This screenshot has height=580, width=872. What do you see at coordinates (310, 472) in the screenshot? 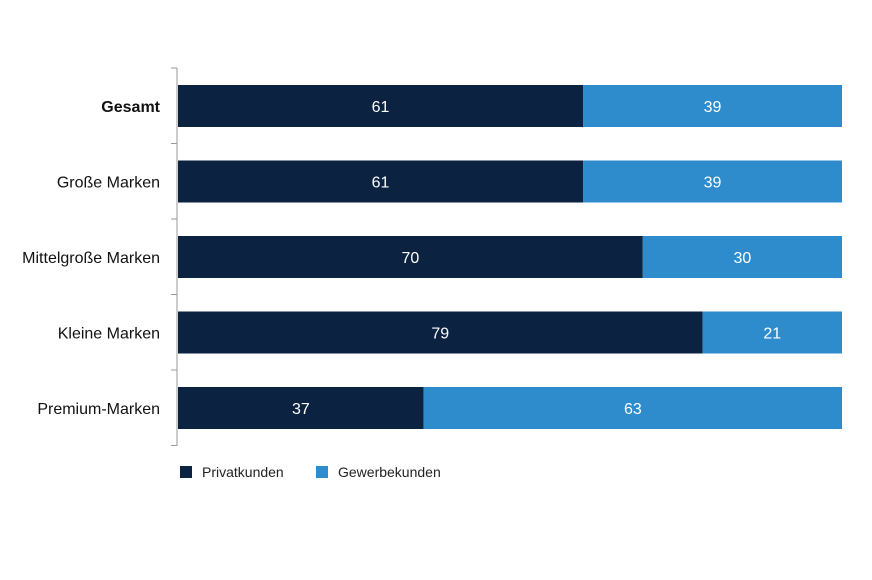
I see `legend: Privatkunden Gewerbekunden` at bounding box center [310, 472].